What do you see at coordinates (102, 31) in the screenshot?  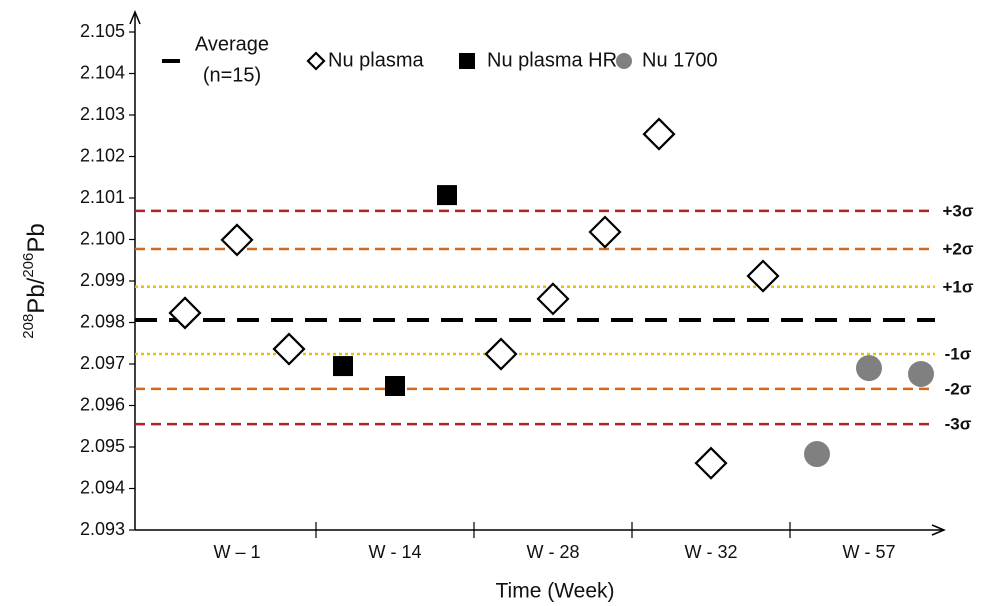 I see `y-tick-label: 2.105` at bounding box center [102, 31].